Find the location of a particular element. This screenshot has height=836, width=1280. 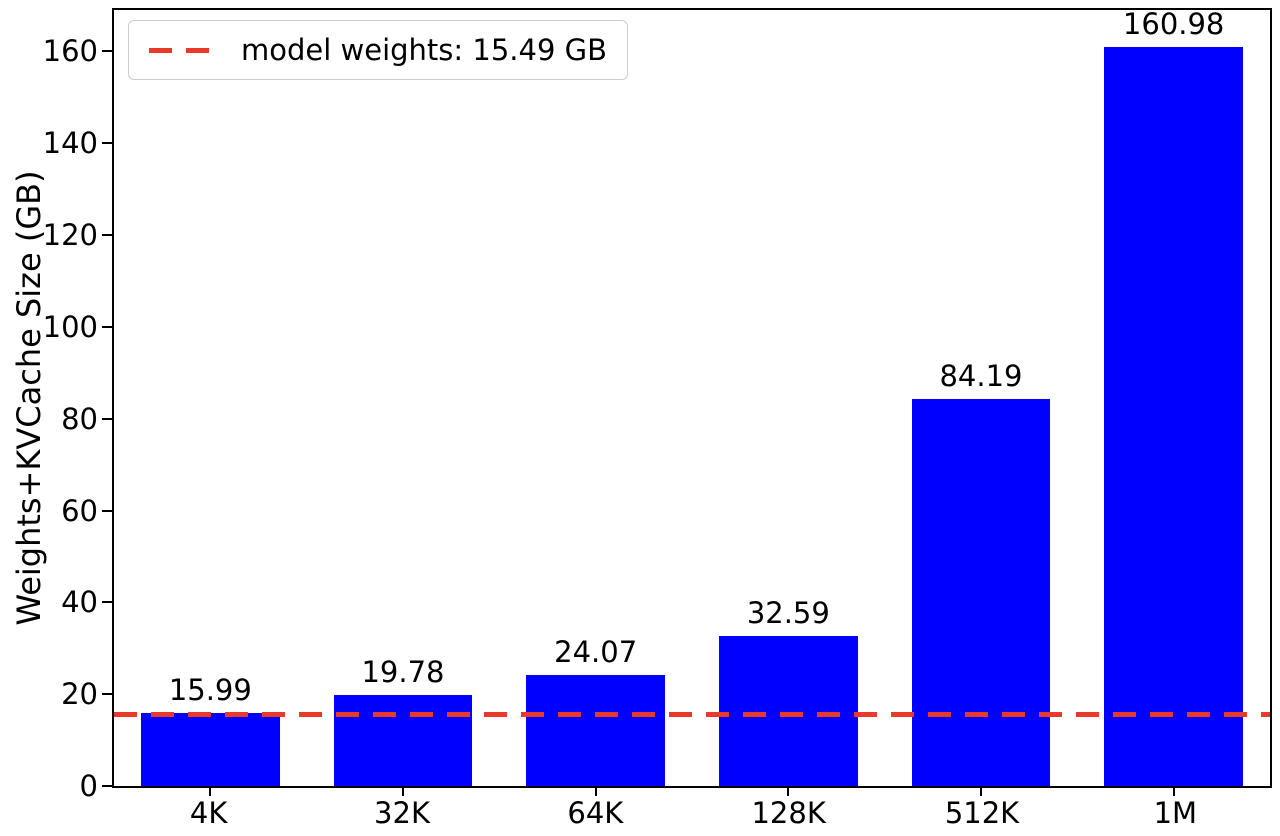

y-tick-label: 80 is located at coordinates (79, 418).